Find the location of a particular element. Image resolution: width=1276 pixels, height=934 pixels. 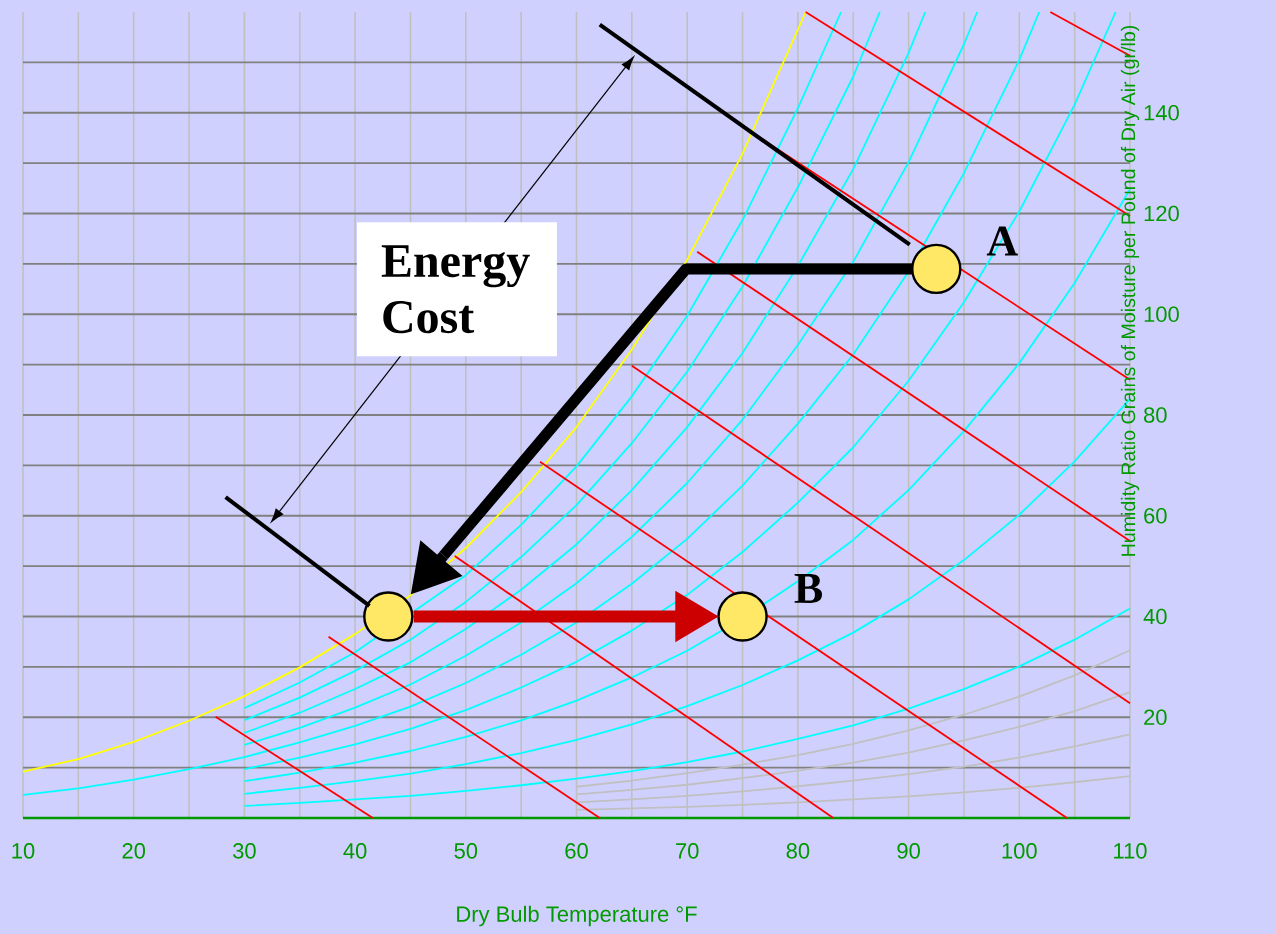

x-tick-label: 80 is located at coordinates (798, 851).